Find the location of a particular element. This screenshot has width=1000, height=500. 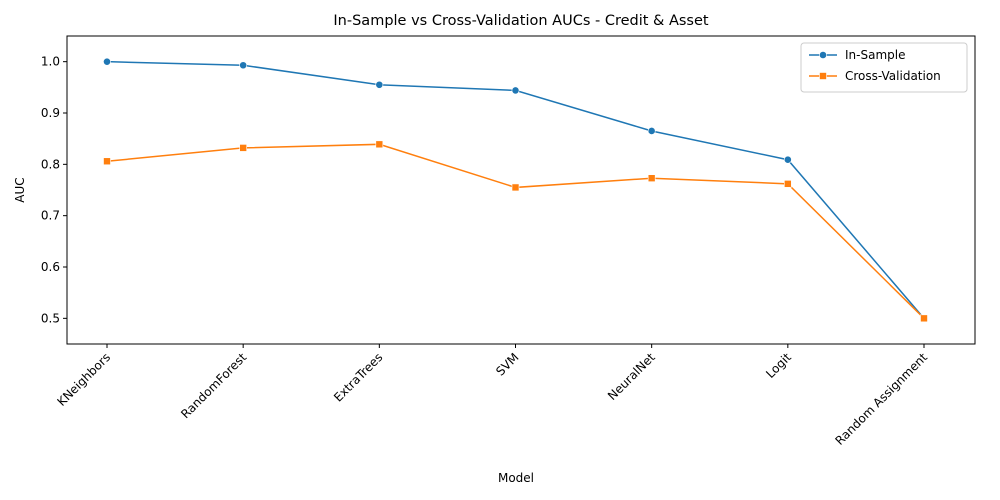

y-tick-label: 0.7 is located at coordinates (50, 216).